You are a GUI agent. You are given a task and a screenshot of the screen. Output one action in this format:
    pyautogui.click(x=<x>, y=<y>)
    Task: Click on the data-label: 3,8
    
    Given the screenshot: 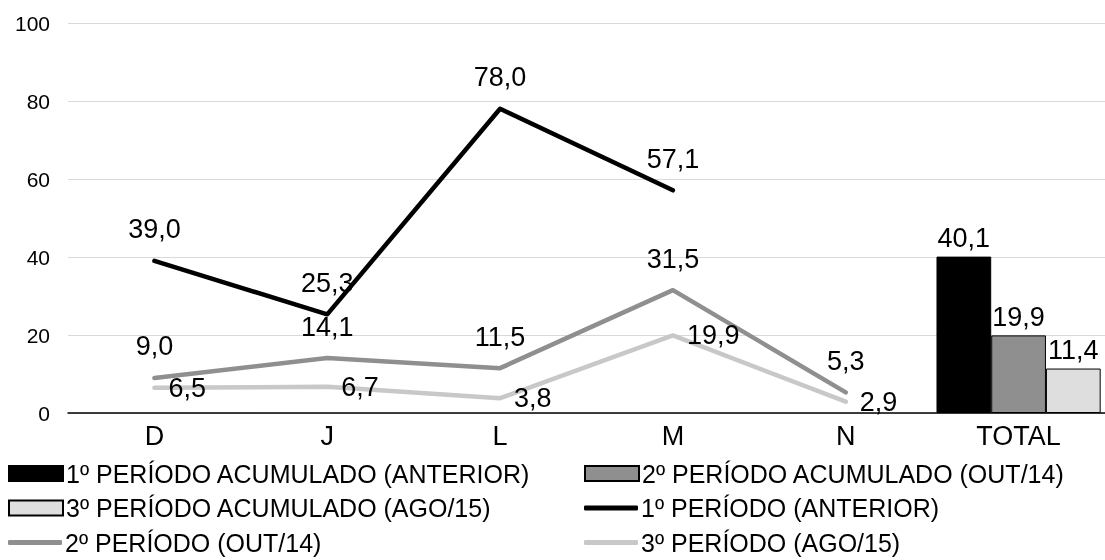 What is the action you would take?
    pyautogui.click(x=533, y=398)
    